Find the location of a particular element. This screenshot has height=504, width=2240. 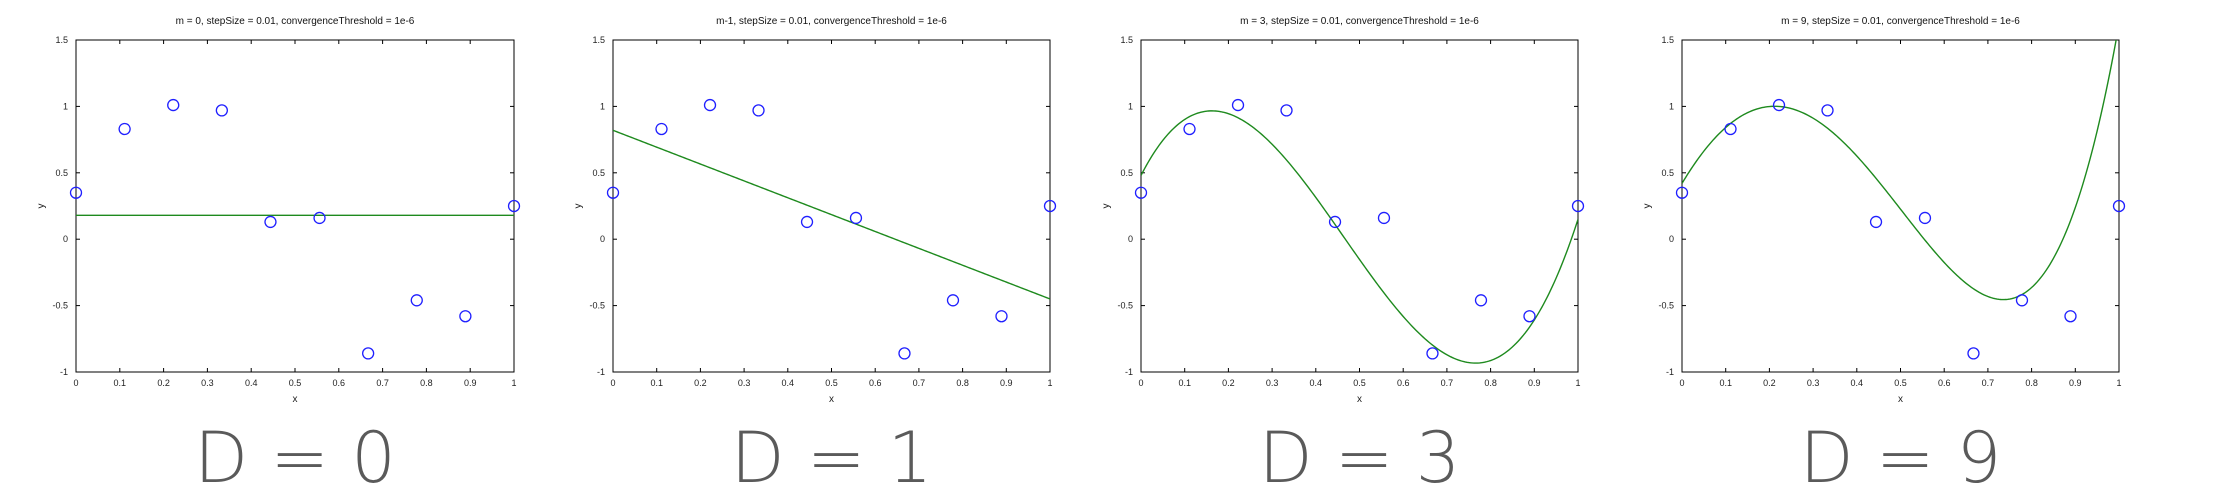

x-tick-label: 0.9 is located at coordinates (1534, 383).